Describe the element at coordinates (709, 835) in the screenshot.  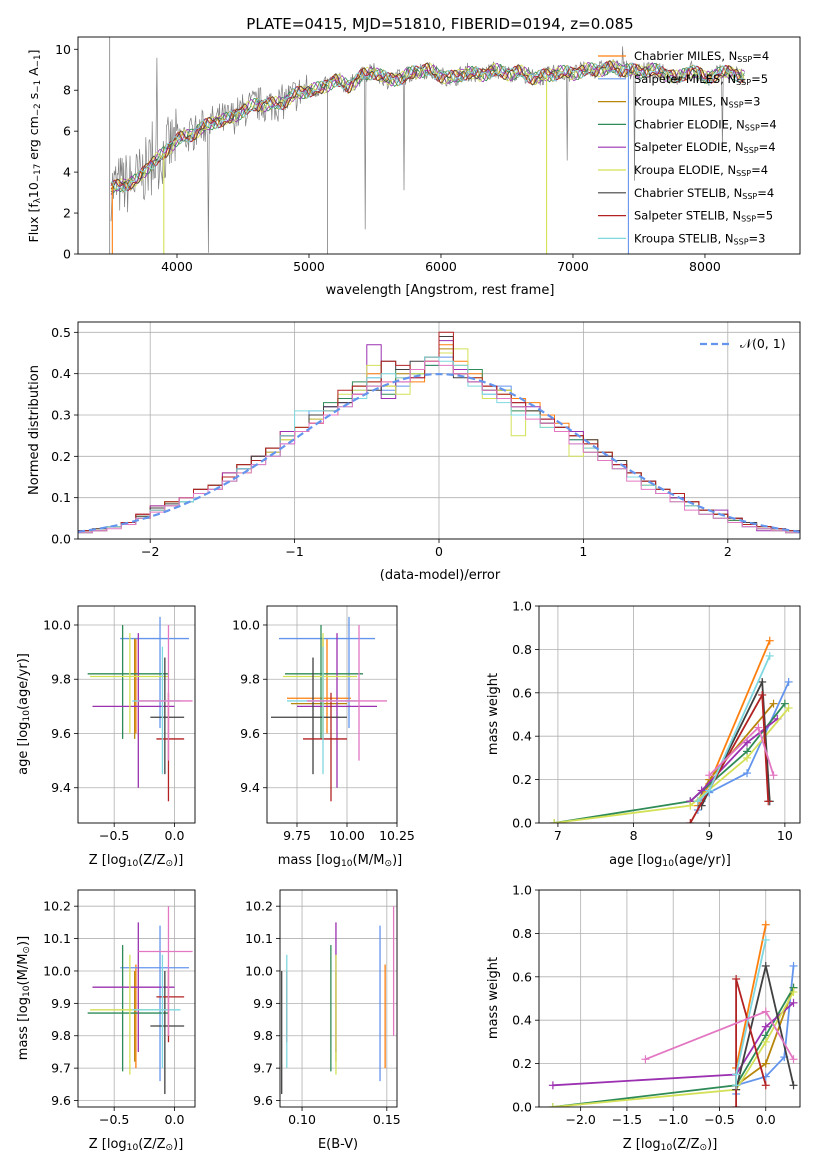
I see `x-tick-label: 9` at that location.